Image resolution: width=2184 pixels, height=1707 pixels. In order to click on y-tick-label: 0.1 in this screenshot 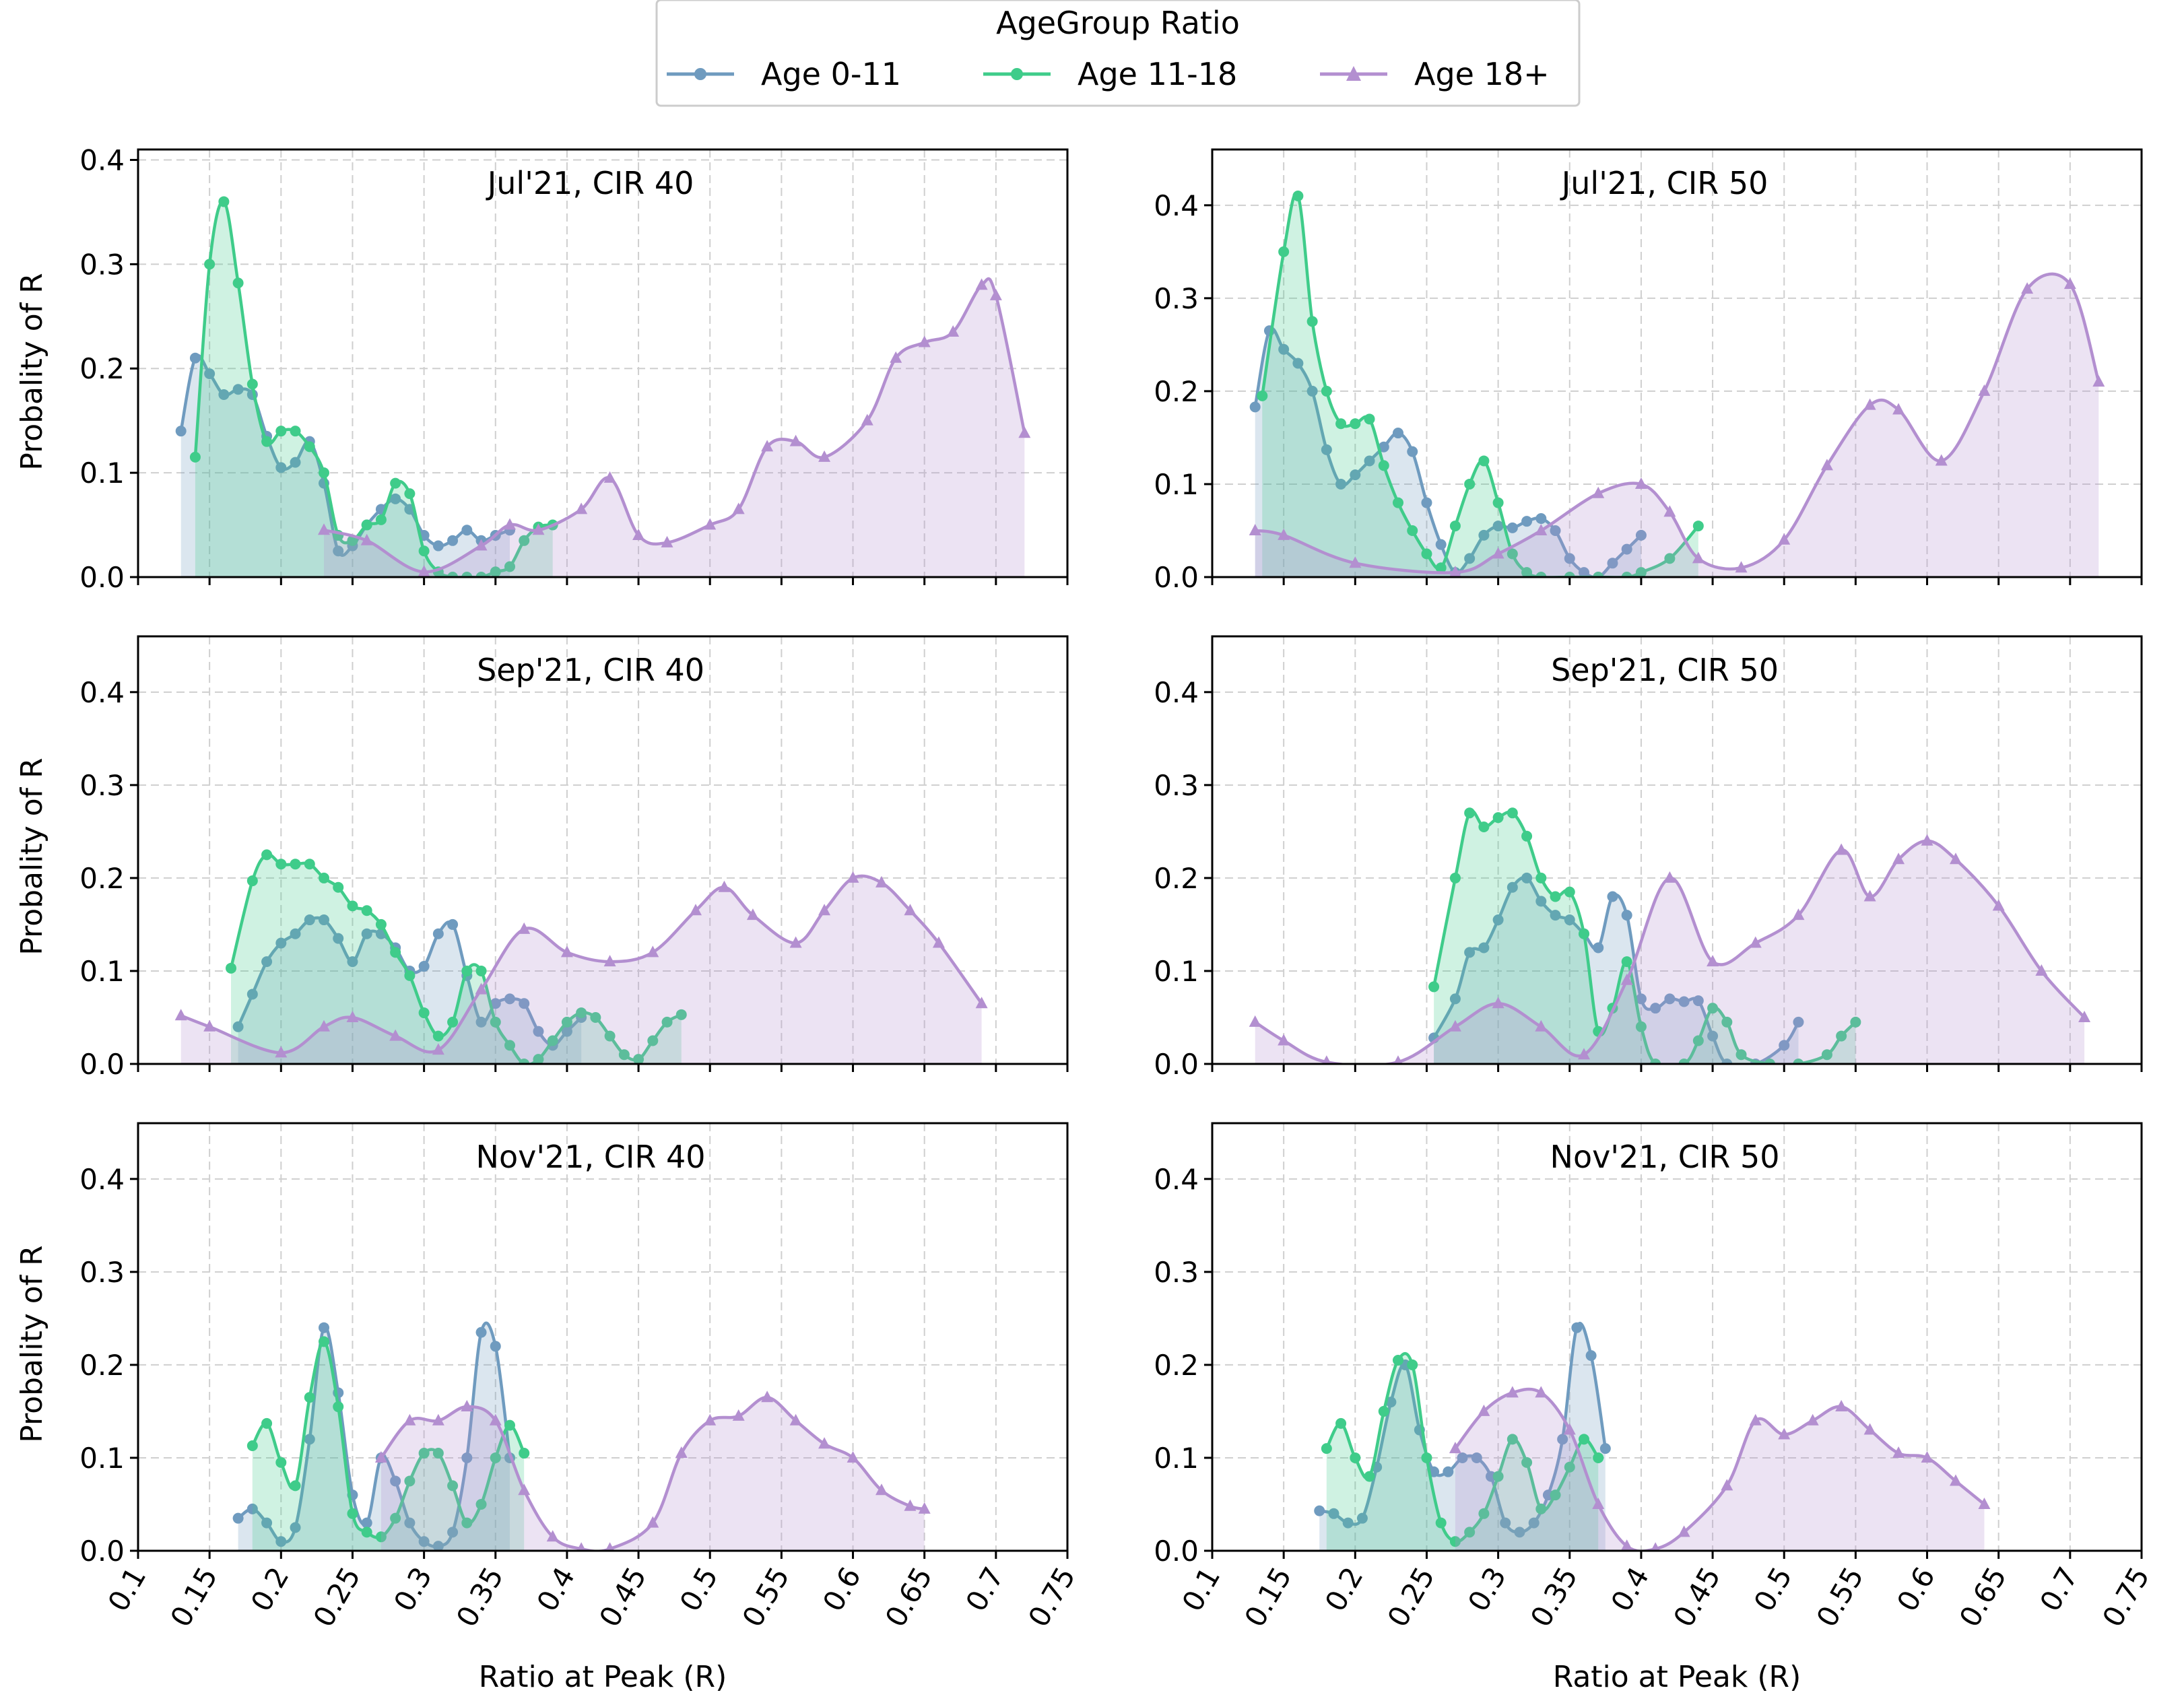, I will do `click(1177, 485)`.